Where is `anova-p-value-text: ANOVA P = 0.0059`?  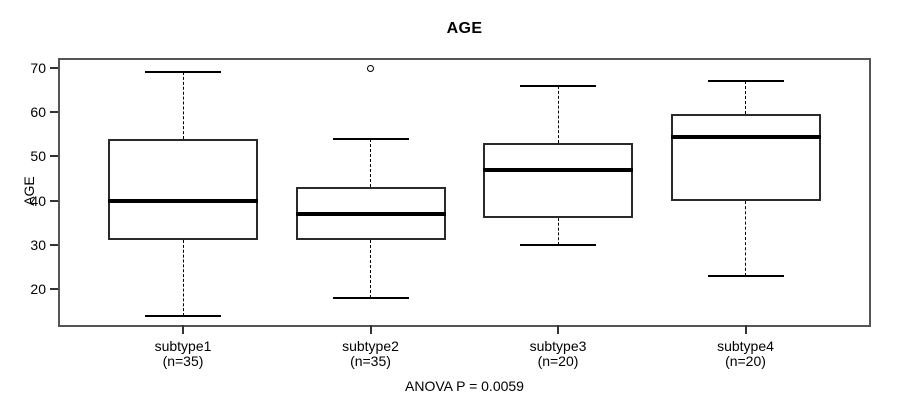
anova-p-value-text: ANOVA P = 0.0059 is located at coordinates (464, 386).